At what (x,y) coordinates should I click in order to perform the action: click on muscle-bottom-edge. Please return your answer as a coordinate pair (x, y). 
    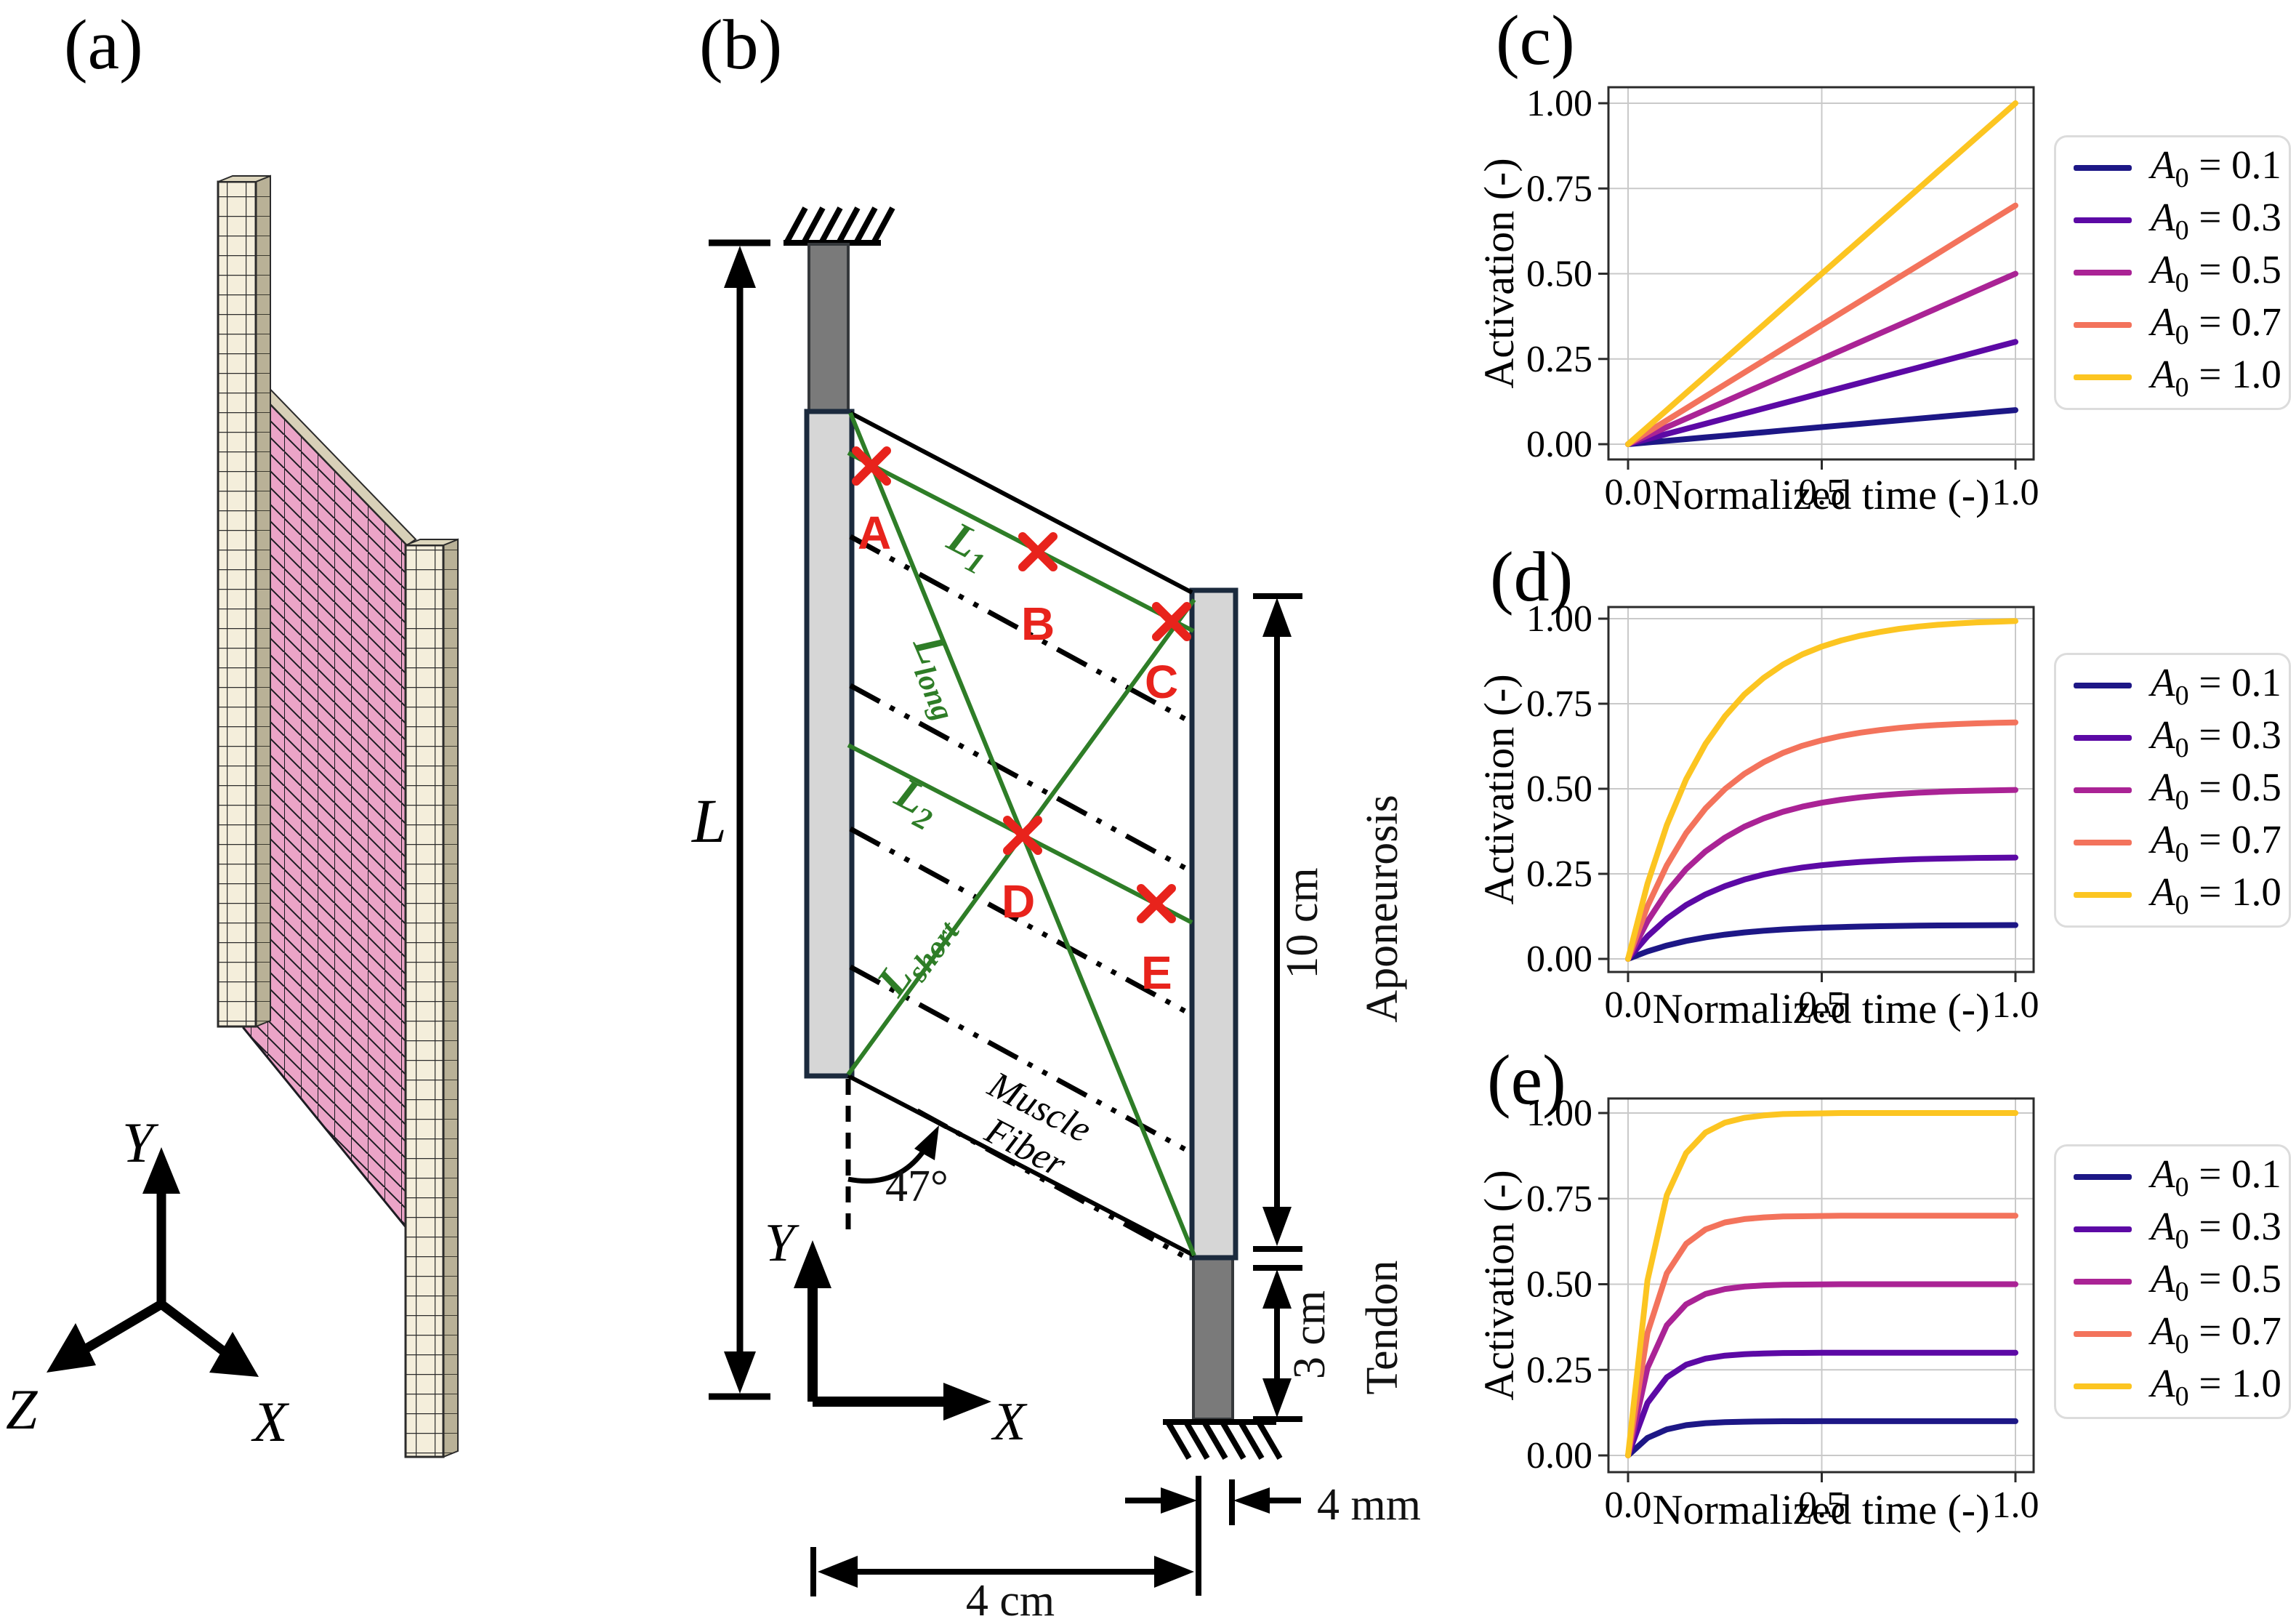
    Looking at the image, I should click on (1021, 1166).